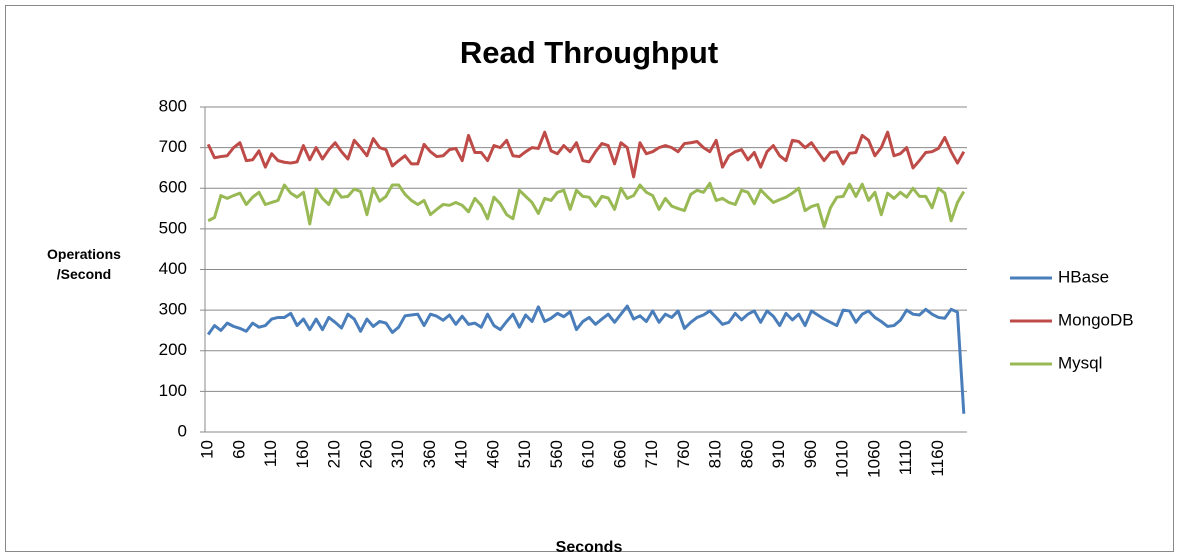 The height and width of the screenshot is (559, 1181). I want to click on x-axis-label: Seconds, so click(589, 547).